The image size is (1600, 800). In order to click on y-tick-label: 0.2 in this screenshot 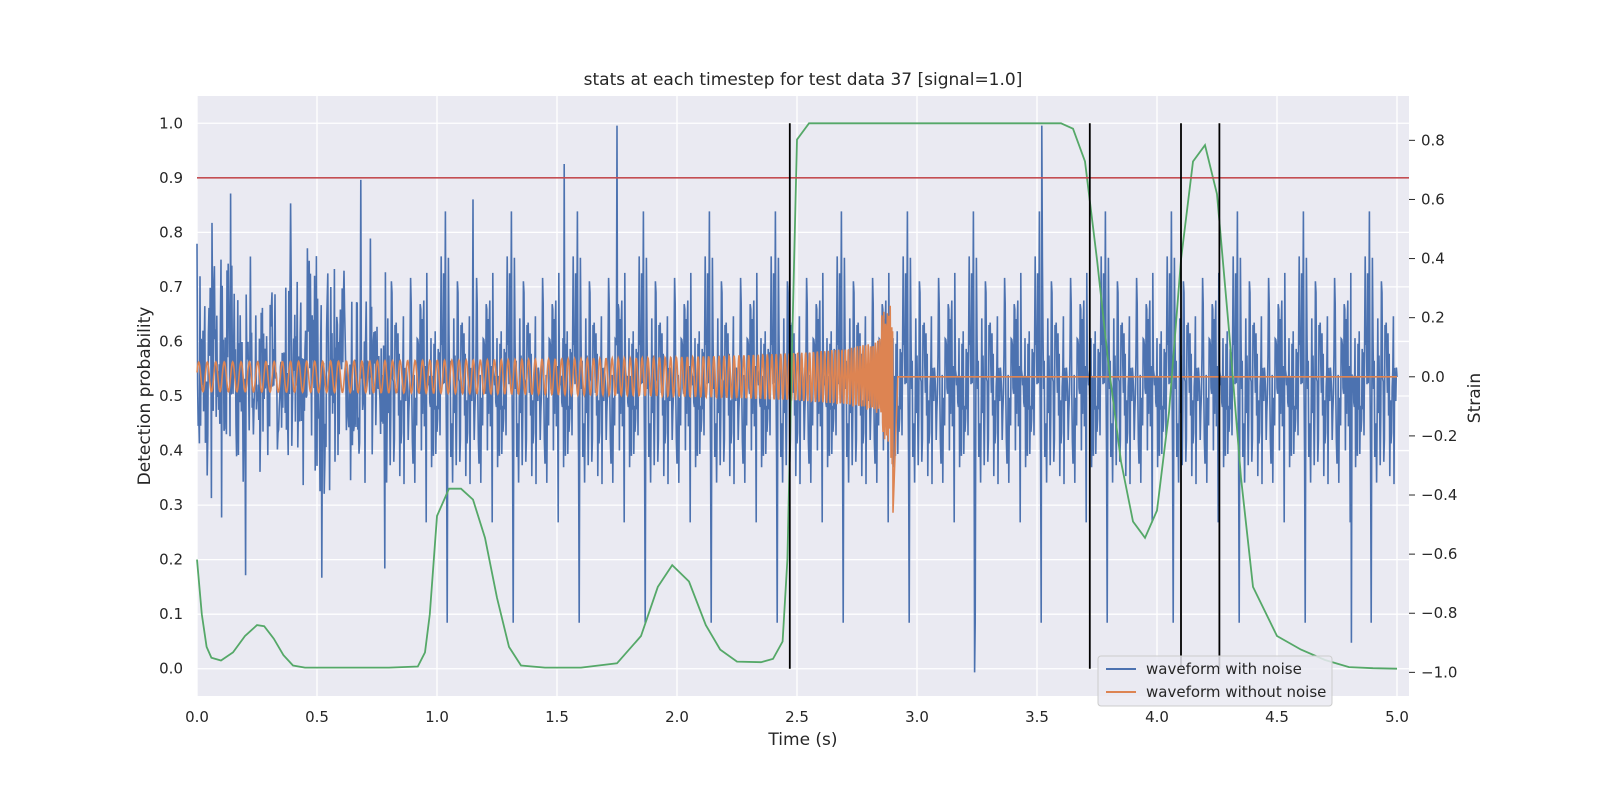, I will do `click(171, 560)`.